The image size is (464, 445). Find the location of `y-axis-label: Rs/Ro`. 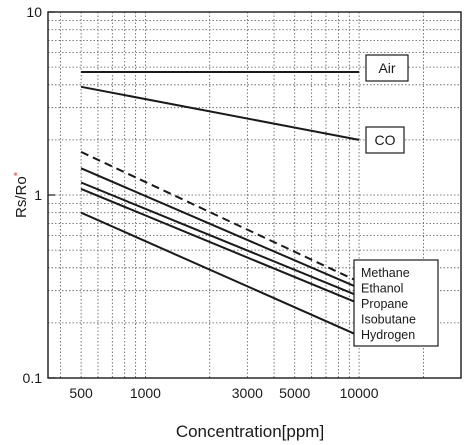

y-axis-label: Rs/Ro is located at coordinates (21, 197).